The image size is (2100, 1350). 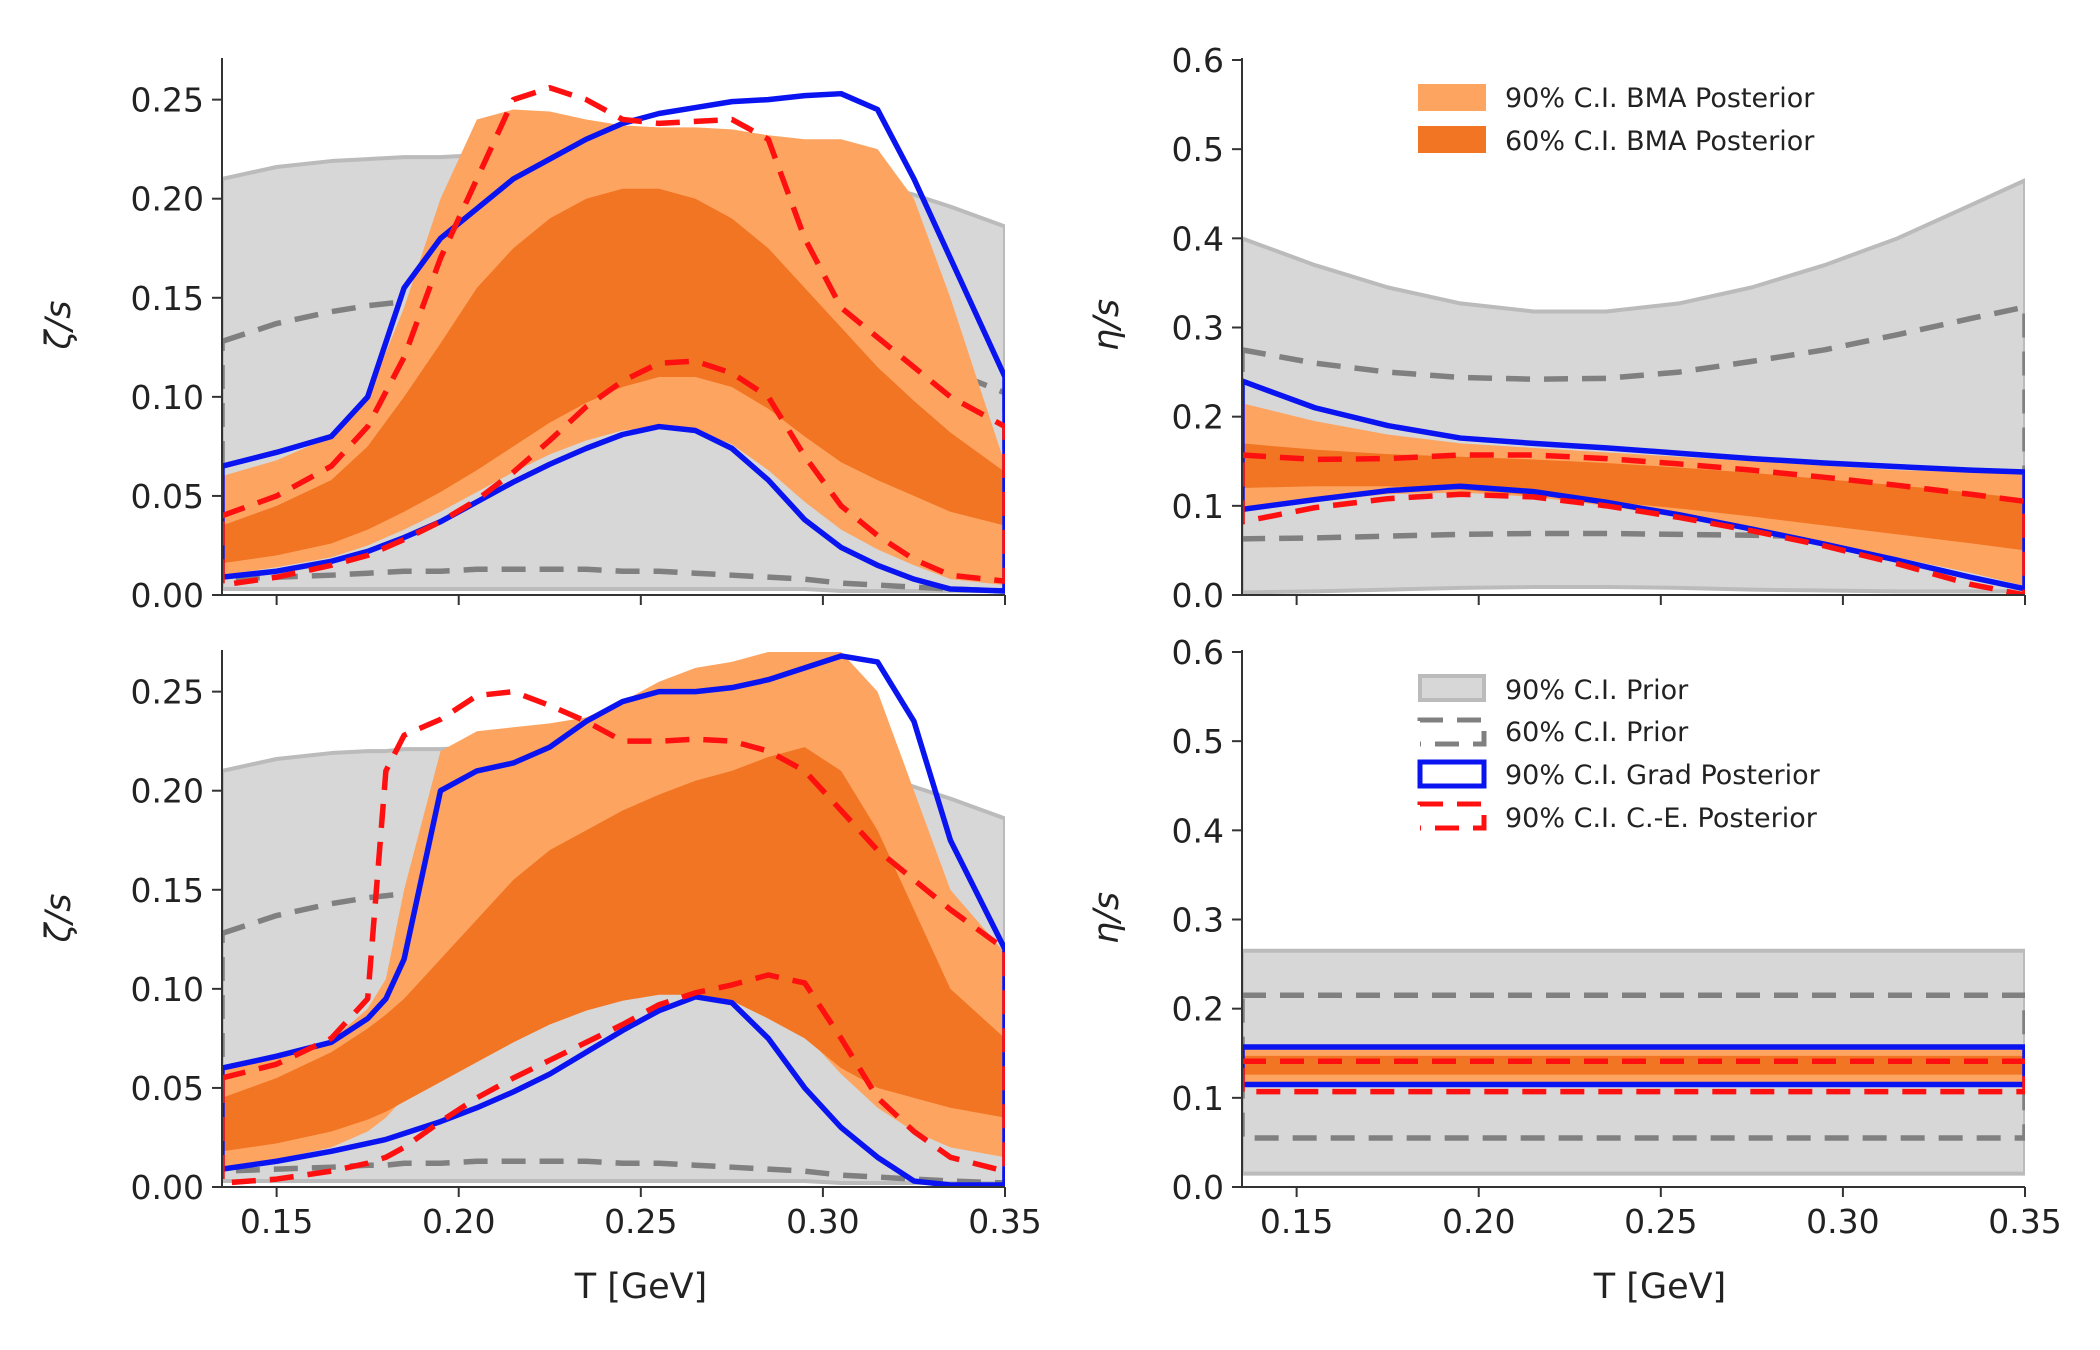 I want to click on legend-bma60-swatch, so click(x=1452, y=139).